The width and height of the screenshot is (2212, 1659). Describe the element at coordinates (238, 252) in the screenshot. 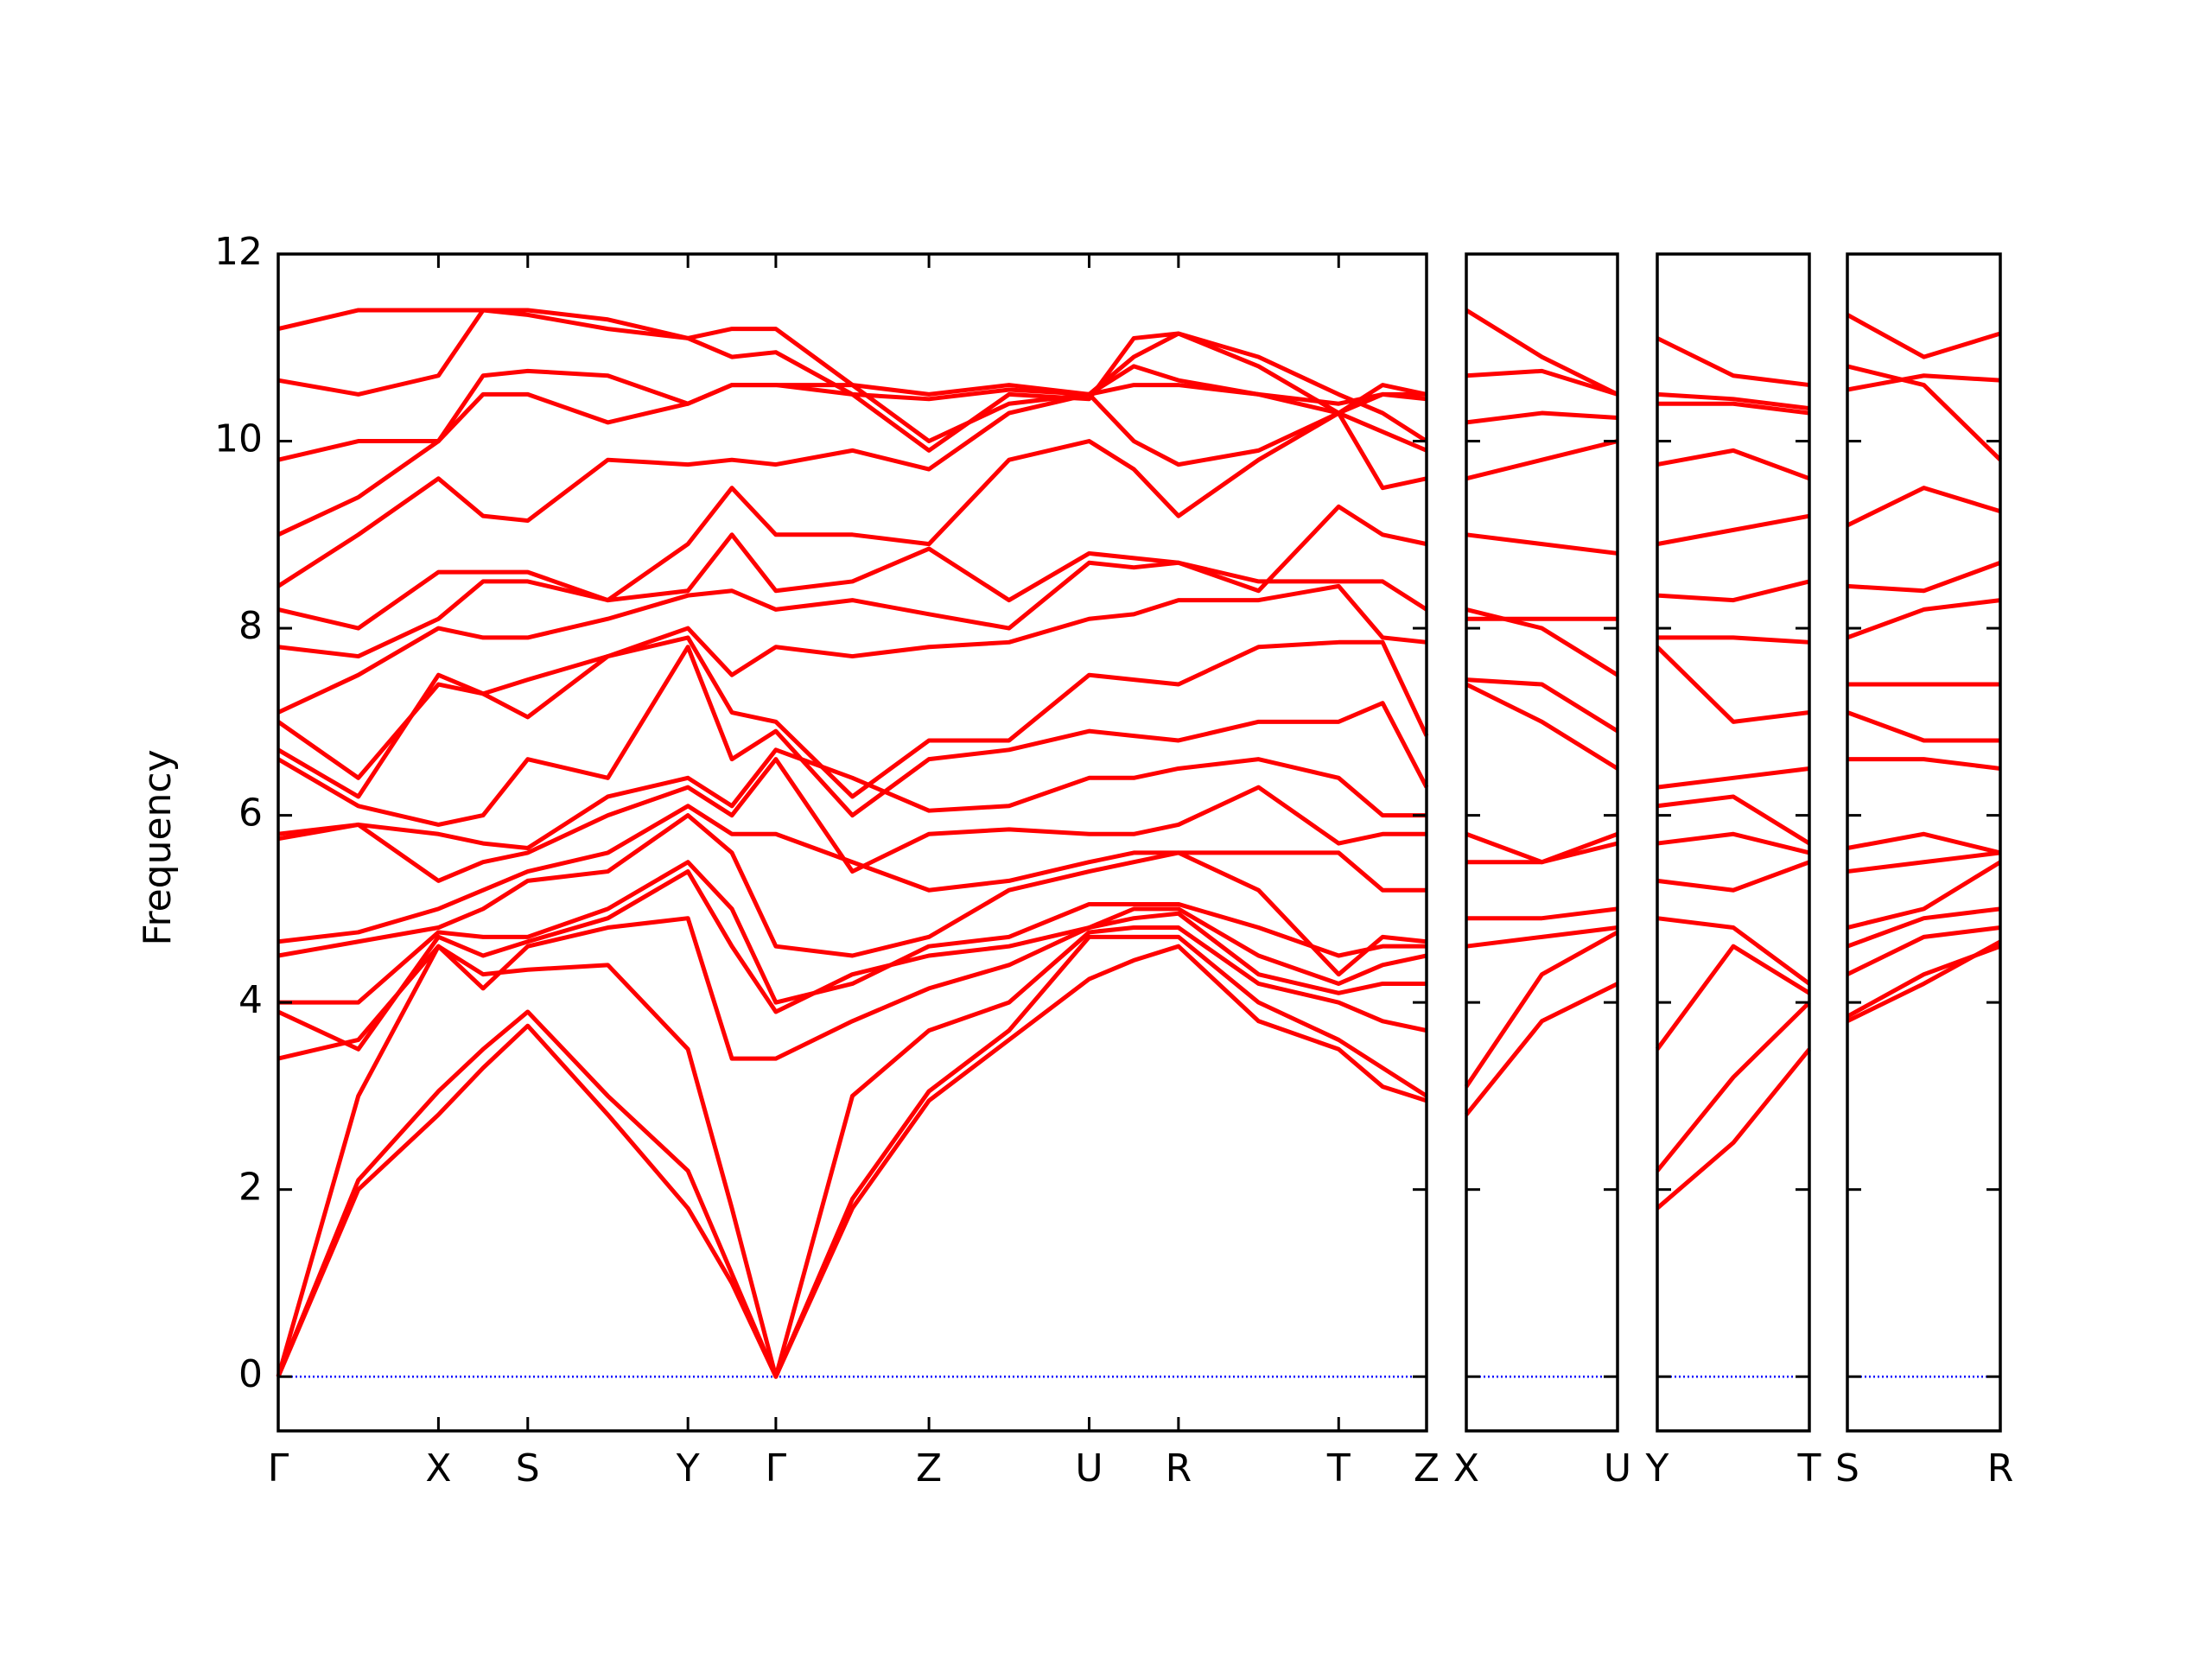

I see `y-tick-label: 12` at that location.